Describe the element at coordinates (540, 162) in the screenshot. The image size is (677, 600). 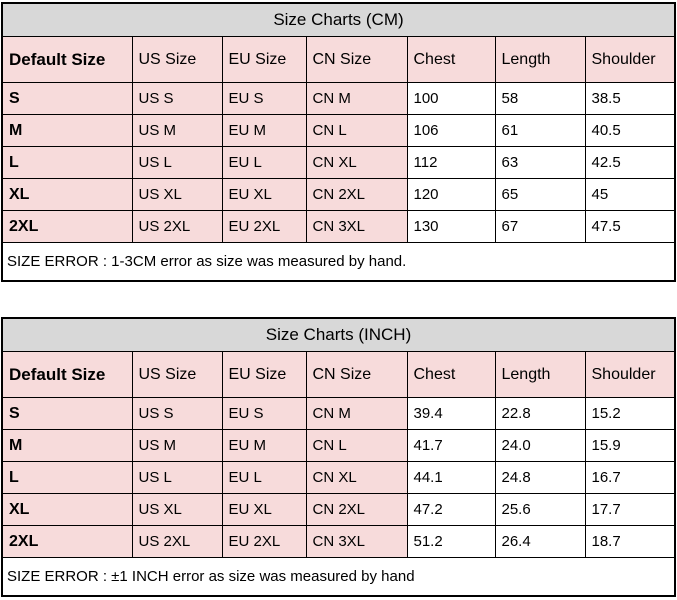
I see `cell-length: 63` at that location.